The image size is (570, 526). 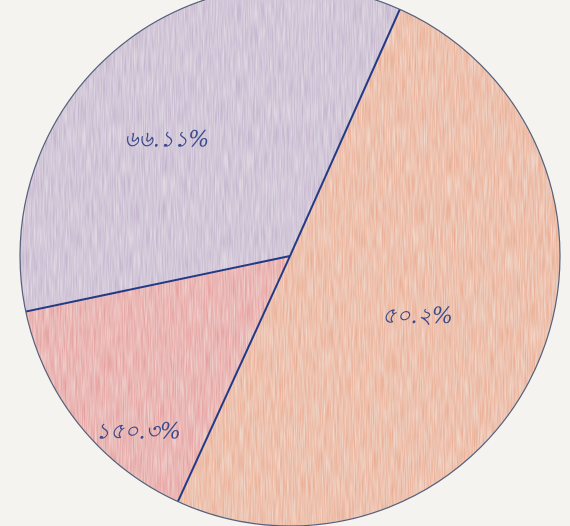 I want to click on slice-label-3: ৬৬.১১%, so click(x=166, y=139).